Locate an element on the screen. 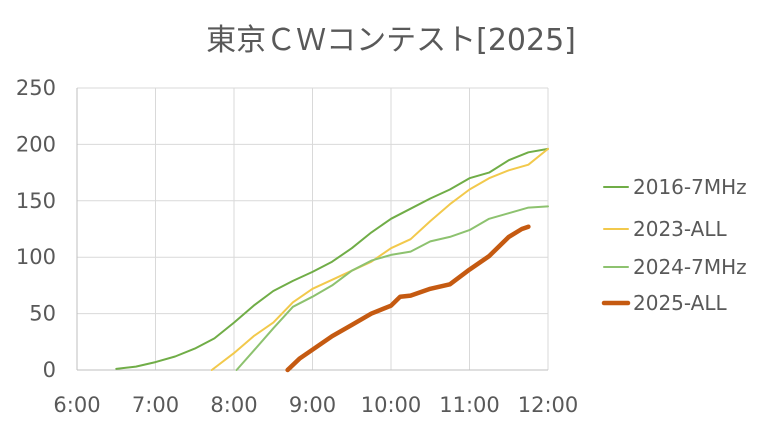  legend-label: 2016-7MHz is located at coordinates (690, 187).